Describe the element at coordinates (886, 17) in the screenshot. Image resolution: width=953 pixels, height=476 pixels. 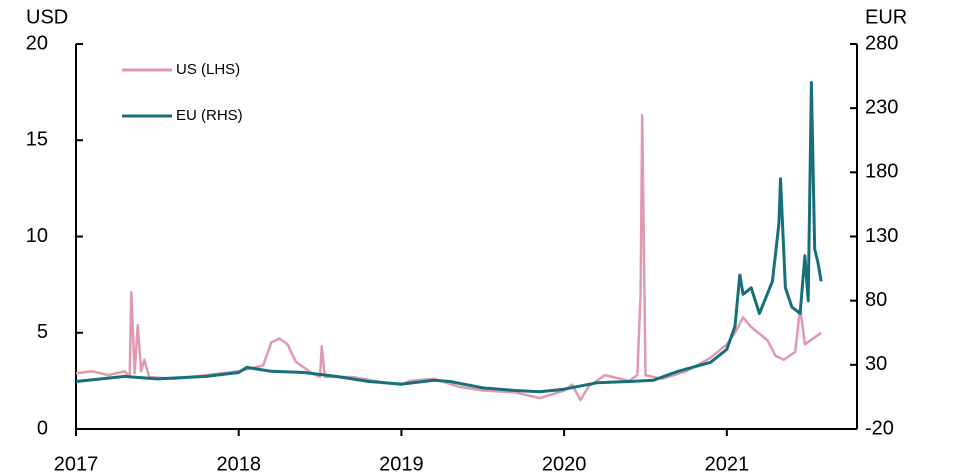
I see `y2-axis-label: EUR` at that location.